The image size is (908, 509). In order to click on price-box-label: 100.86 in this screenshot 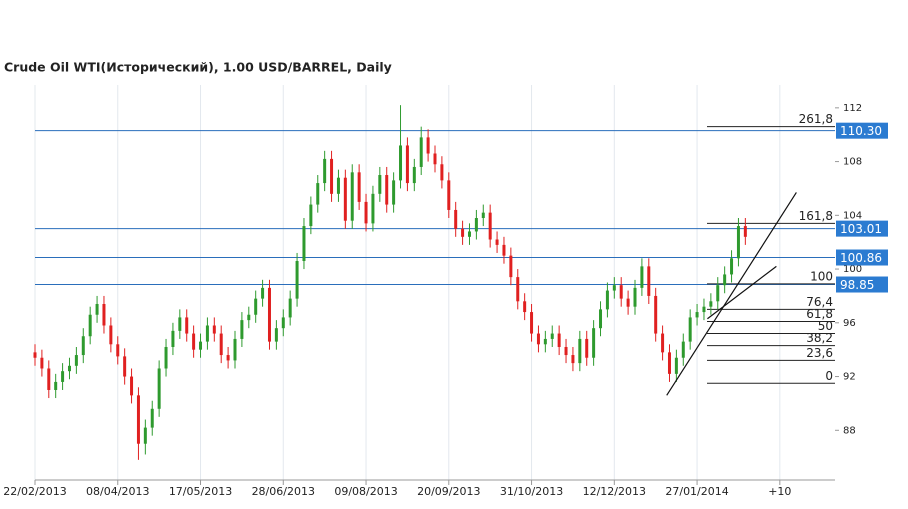, I will do `click(861, 258)`.